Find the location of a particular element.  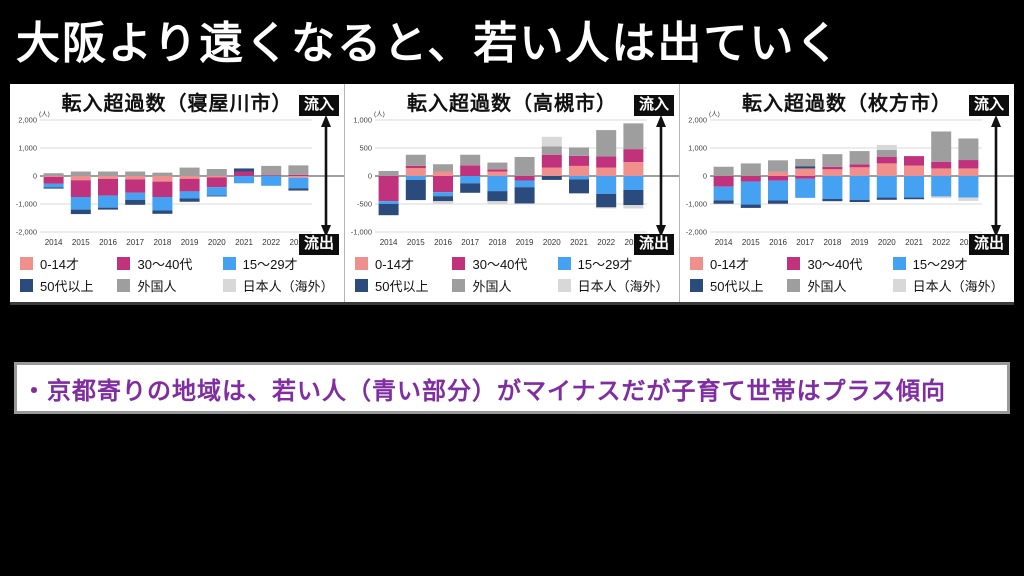

y-axis-tick-label: 500 is located at coordinates (365, 148).